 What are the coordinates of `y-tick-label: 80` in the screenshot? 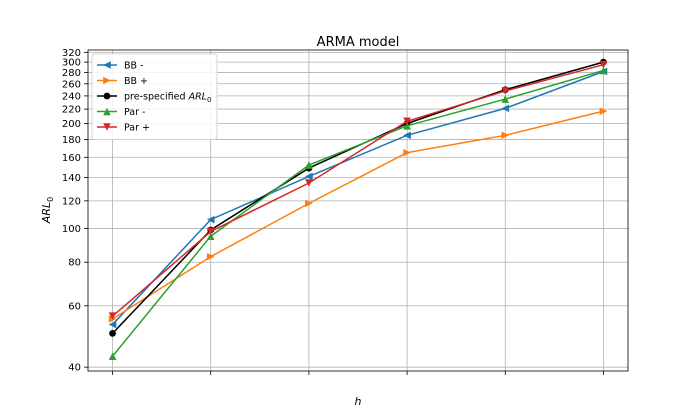 It's located at (74, 263).